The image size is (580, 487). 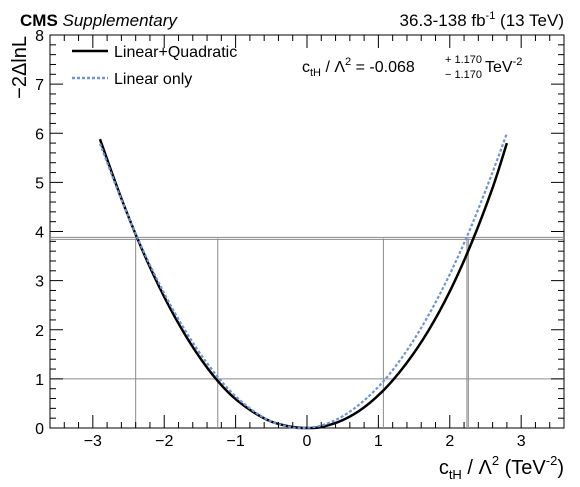 What do you see at coordinates (20, 67) in the screenshot?
I see `y-axis-title: −2ΔlnL` at bounding box center [20, 67].